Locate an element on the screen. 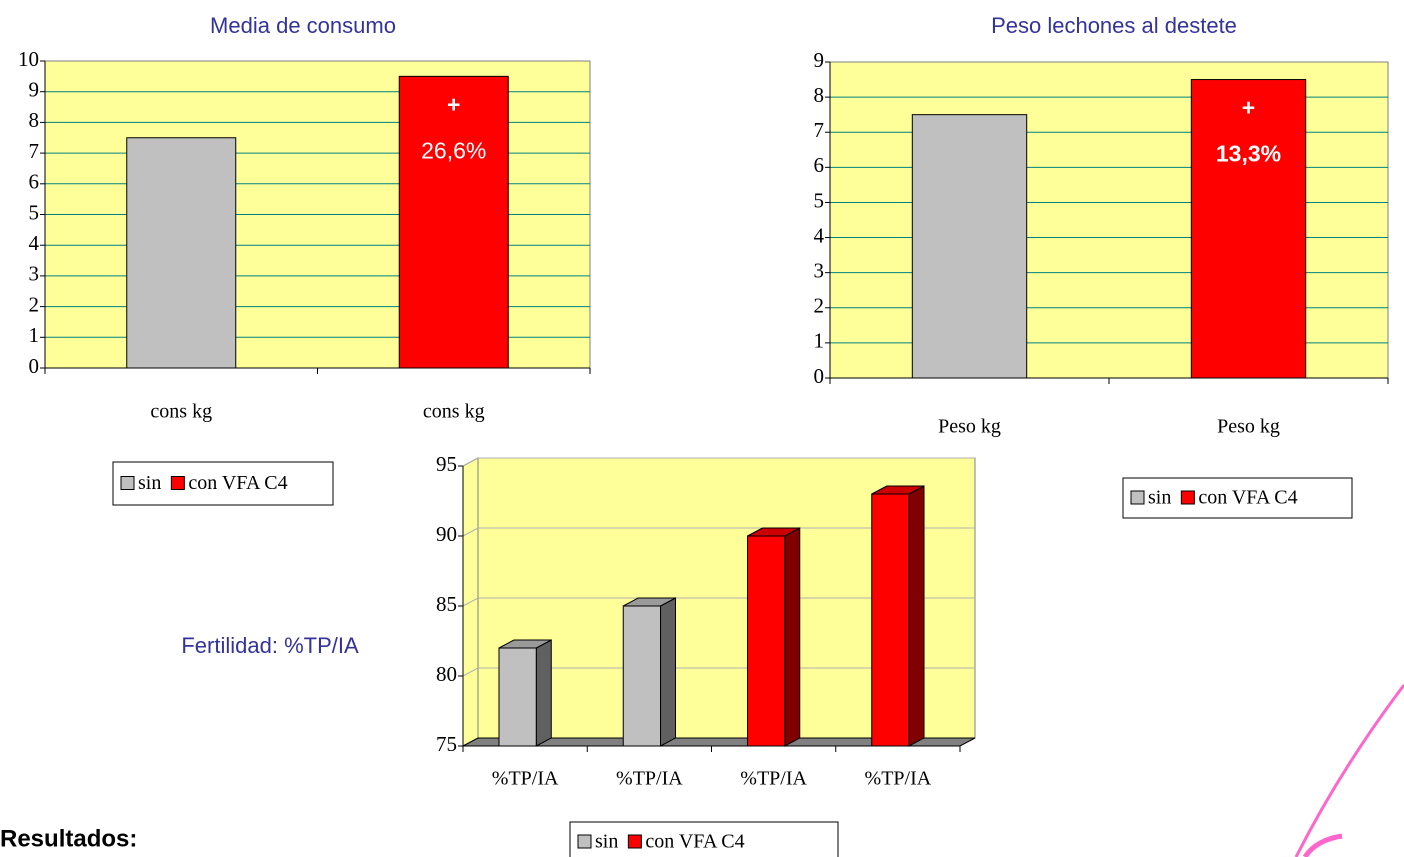 The image size is (1404, 857). y-tick-label: 95 is located at coordinates (446, 464).